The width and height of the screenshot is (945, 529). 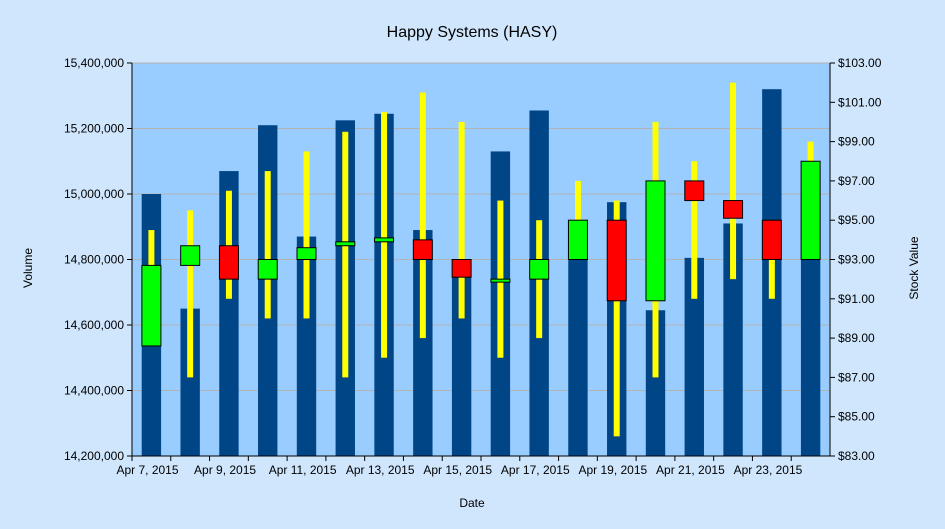 What do you see at coordinates (856, 456) in the screenshot?
I see `y-tick-label-right: $83.00` at bounding box center [856, 456].